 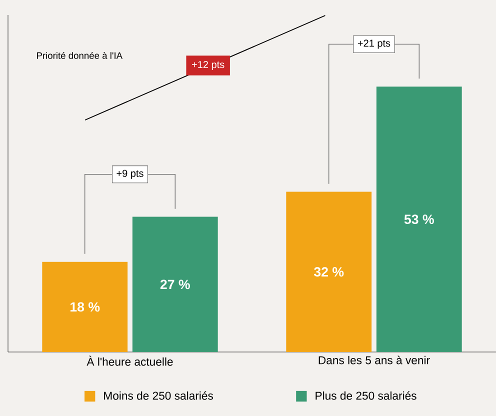 I want to click on y-axis-title: Priorité donnée à l'IA, so click(x=80, y=55).